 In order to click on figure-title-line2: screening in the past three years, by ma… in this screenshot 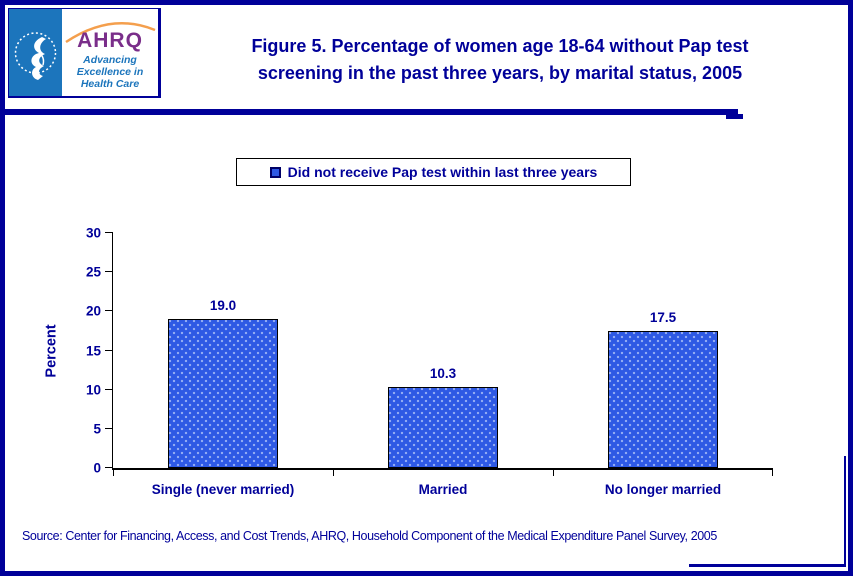, I will do `click(500, 73)`.